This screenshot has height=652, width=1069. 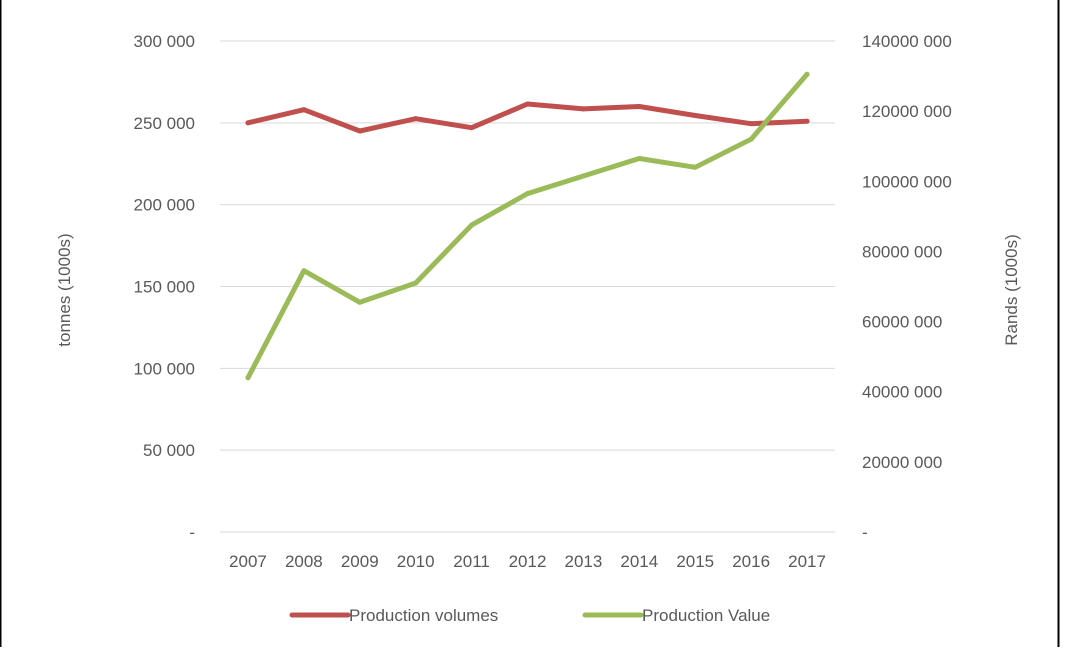 I want to click on y-tick-label: 150 000, so click(x=164, y=287).